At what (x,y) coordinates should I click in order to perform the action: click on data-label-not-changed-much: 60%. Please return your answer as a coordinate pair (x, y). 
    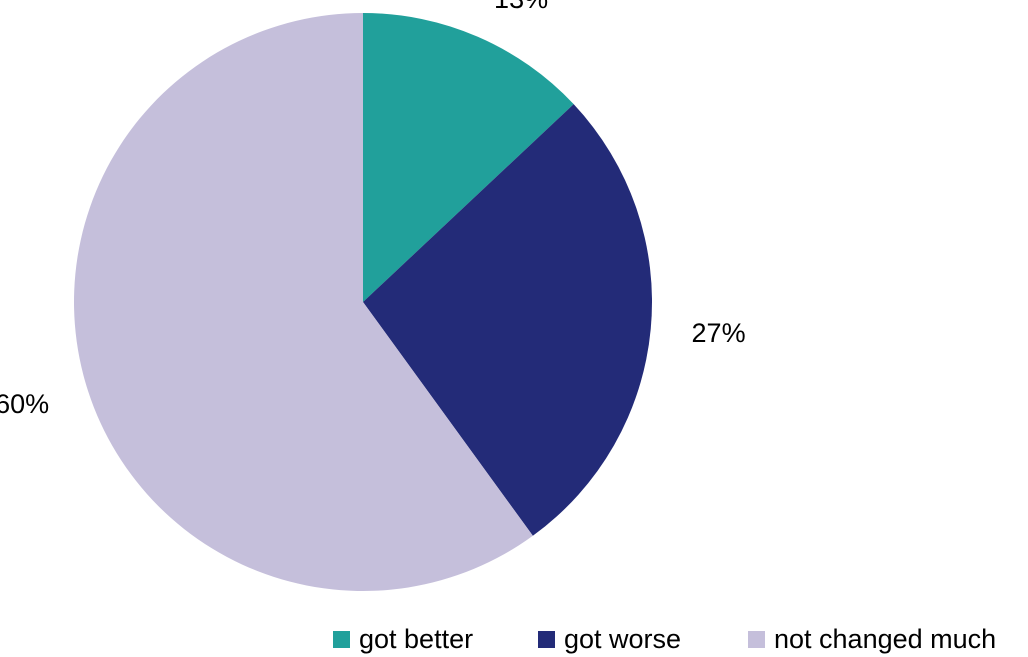
    Looking at the image, I should click on (24, 404).